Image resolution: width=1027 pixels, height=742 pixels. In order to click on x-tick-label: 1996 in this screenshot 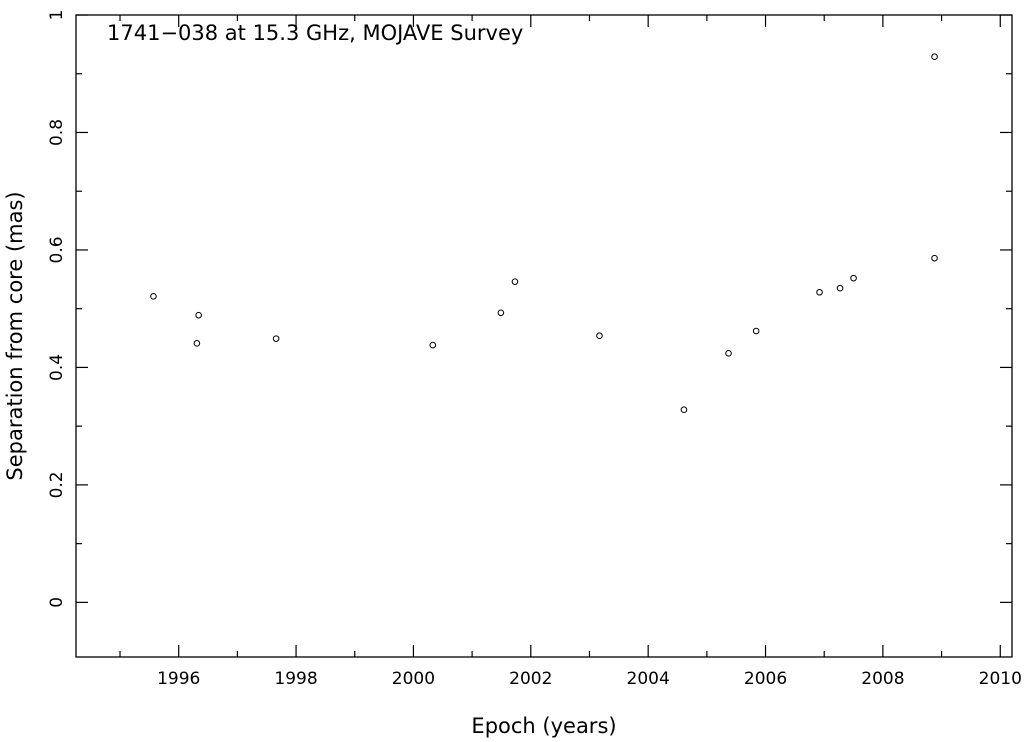, I will do `click(178, 679)`.